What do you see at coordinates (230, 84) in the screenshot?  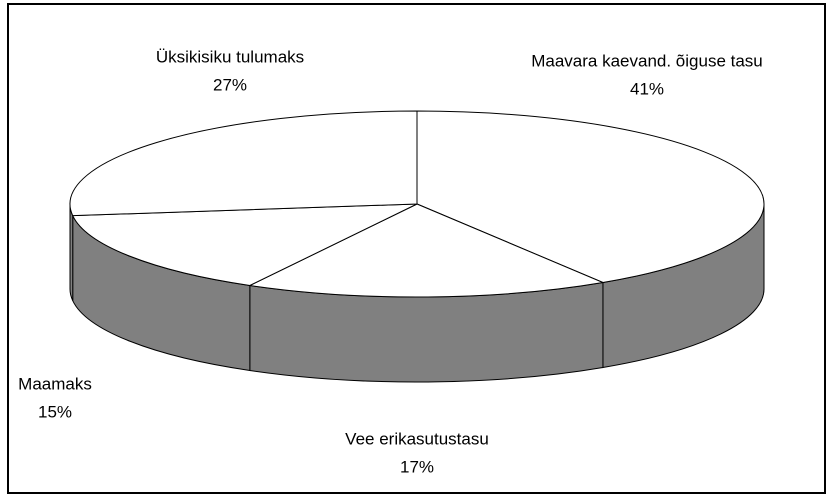 I see `slice-value-label: 27%` at bounding box center [230, 84].